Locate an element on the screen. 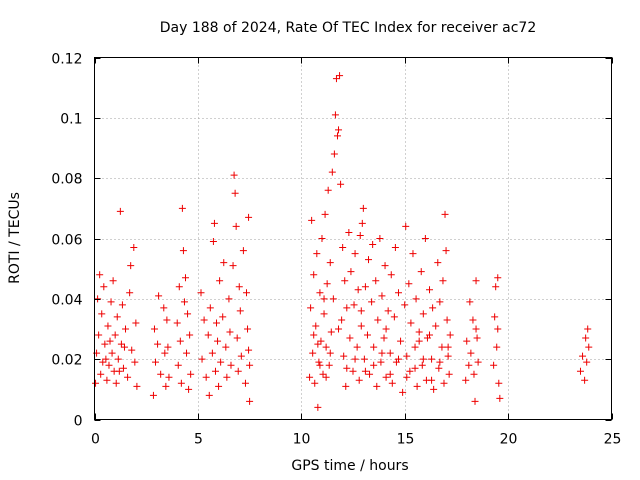  y-tick-label: 0.12 is located at coordinates (66, 60).